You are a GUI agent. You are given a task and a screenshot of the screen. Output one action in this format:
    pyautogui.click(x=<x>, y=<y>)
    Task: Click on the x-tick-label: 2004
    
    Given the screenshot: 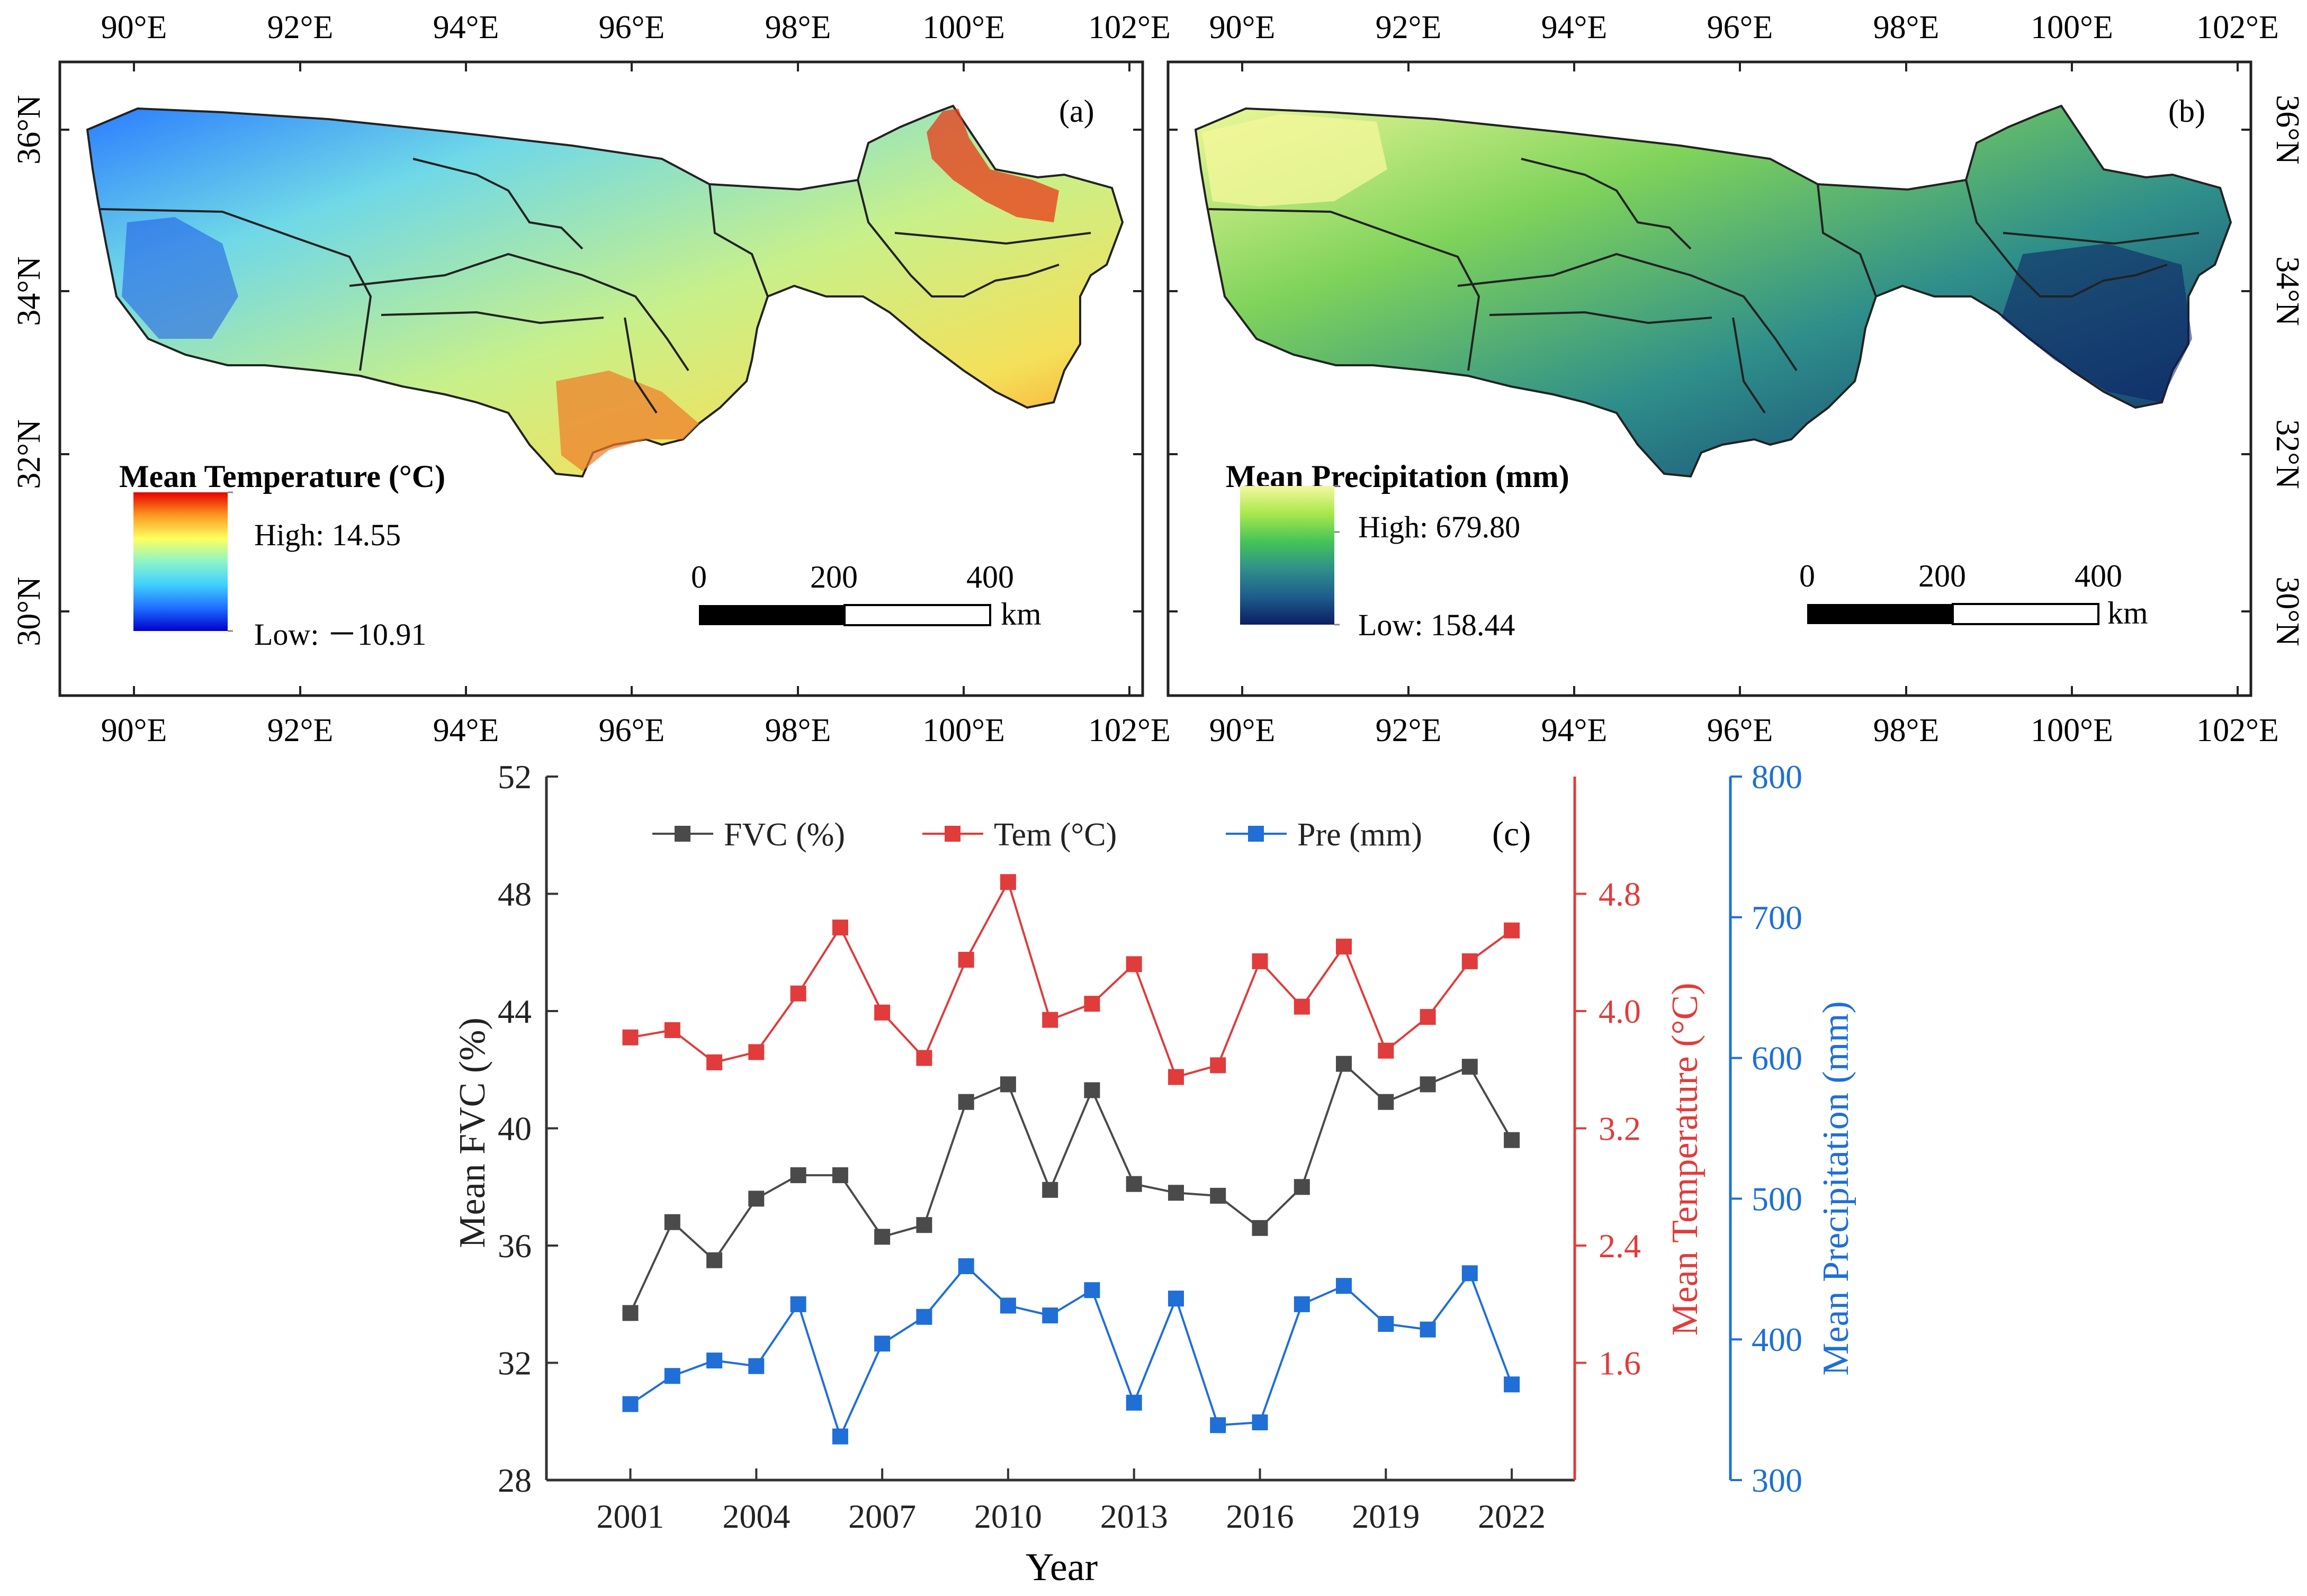 What is the action you would take?
    pyautogui.click(x=756, y=1516)
    